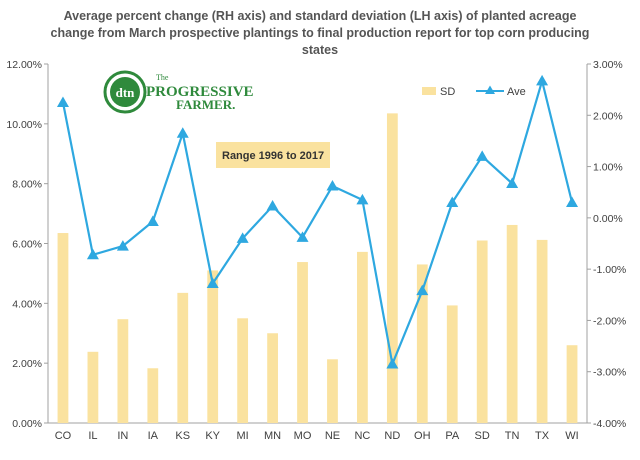  I want to click on ave-point-mi, so click(242, 237).